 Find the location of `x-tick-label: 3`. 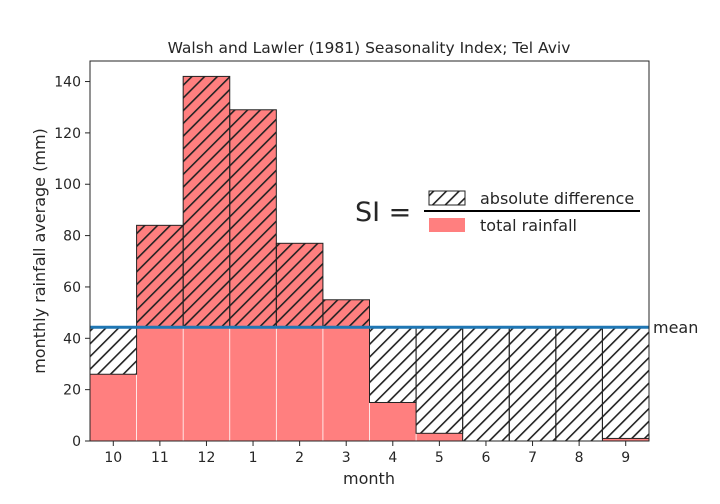

x-tick-label: 3 is located at coordinates (346, 458).